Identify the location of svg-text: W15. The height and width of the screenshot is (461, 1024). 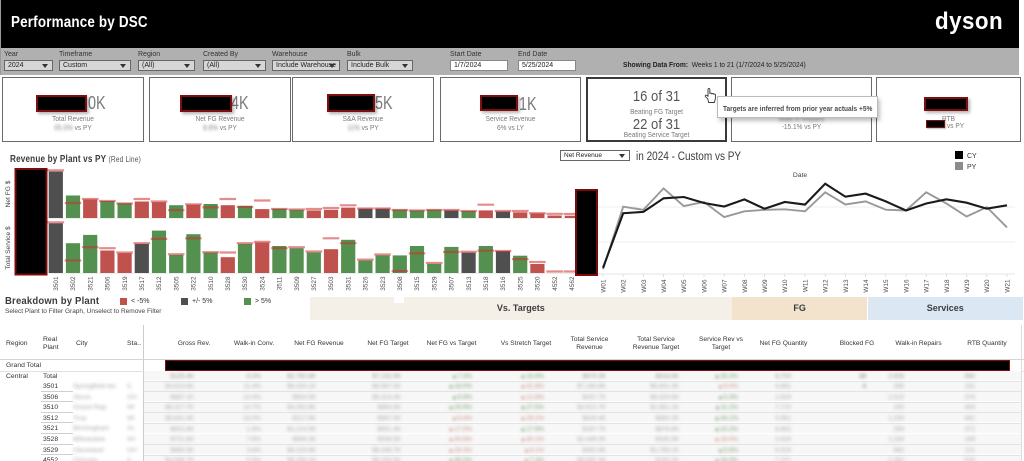
(886, 286).